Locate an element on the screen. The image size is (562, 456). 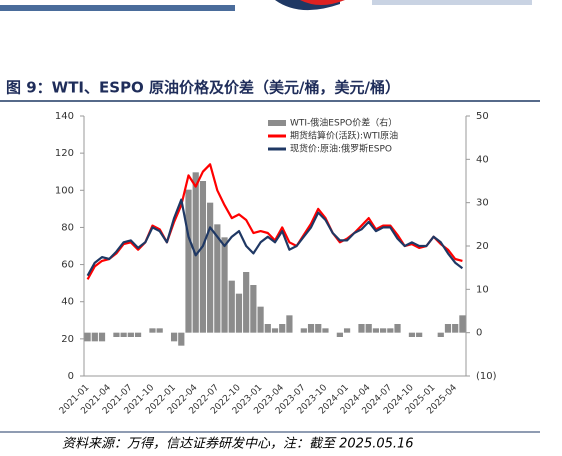
source: 资料来源：万得，信达证券研发中心，注：截至 2025.05.16 is located at coordinates (238, 444).